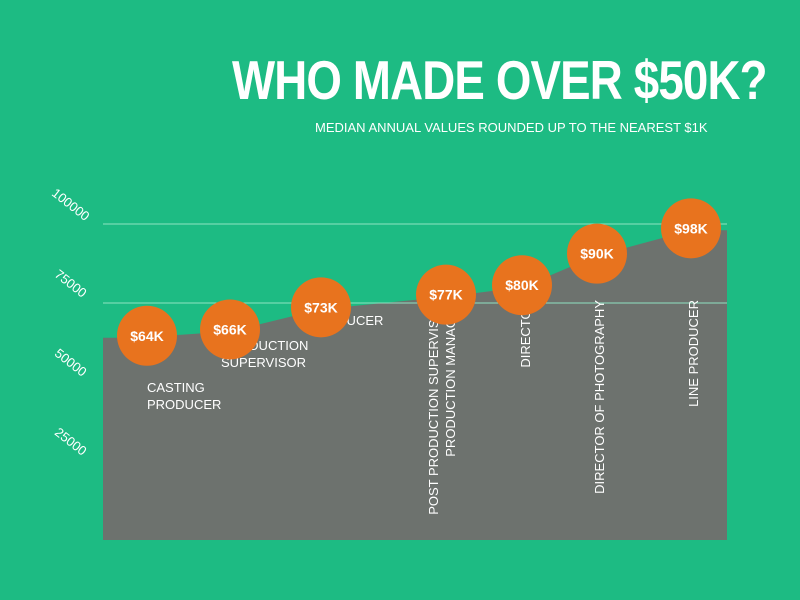  I want to click on value-label-3: $77K, so click(445, 295).